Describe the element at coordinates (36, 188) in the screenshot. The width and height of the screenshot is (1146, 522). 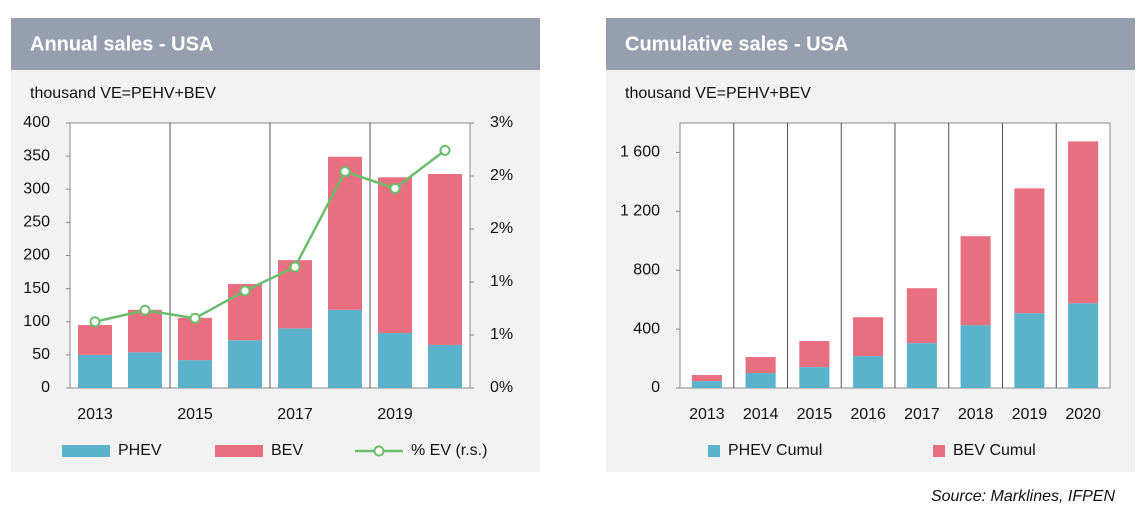
I see `y-tick-label: 300` at that location.